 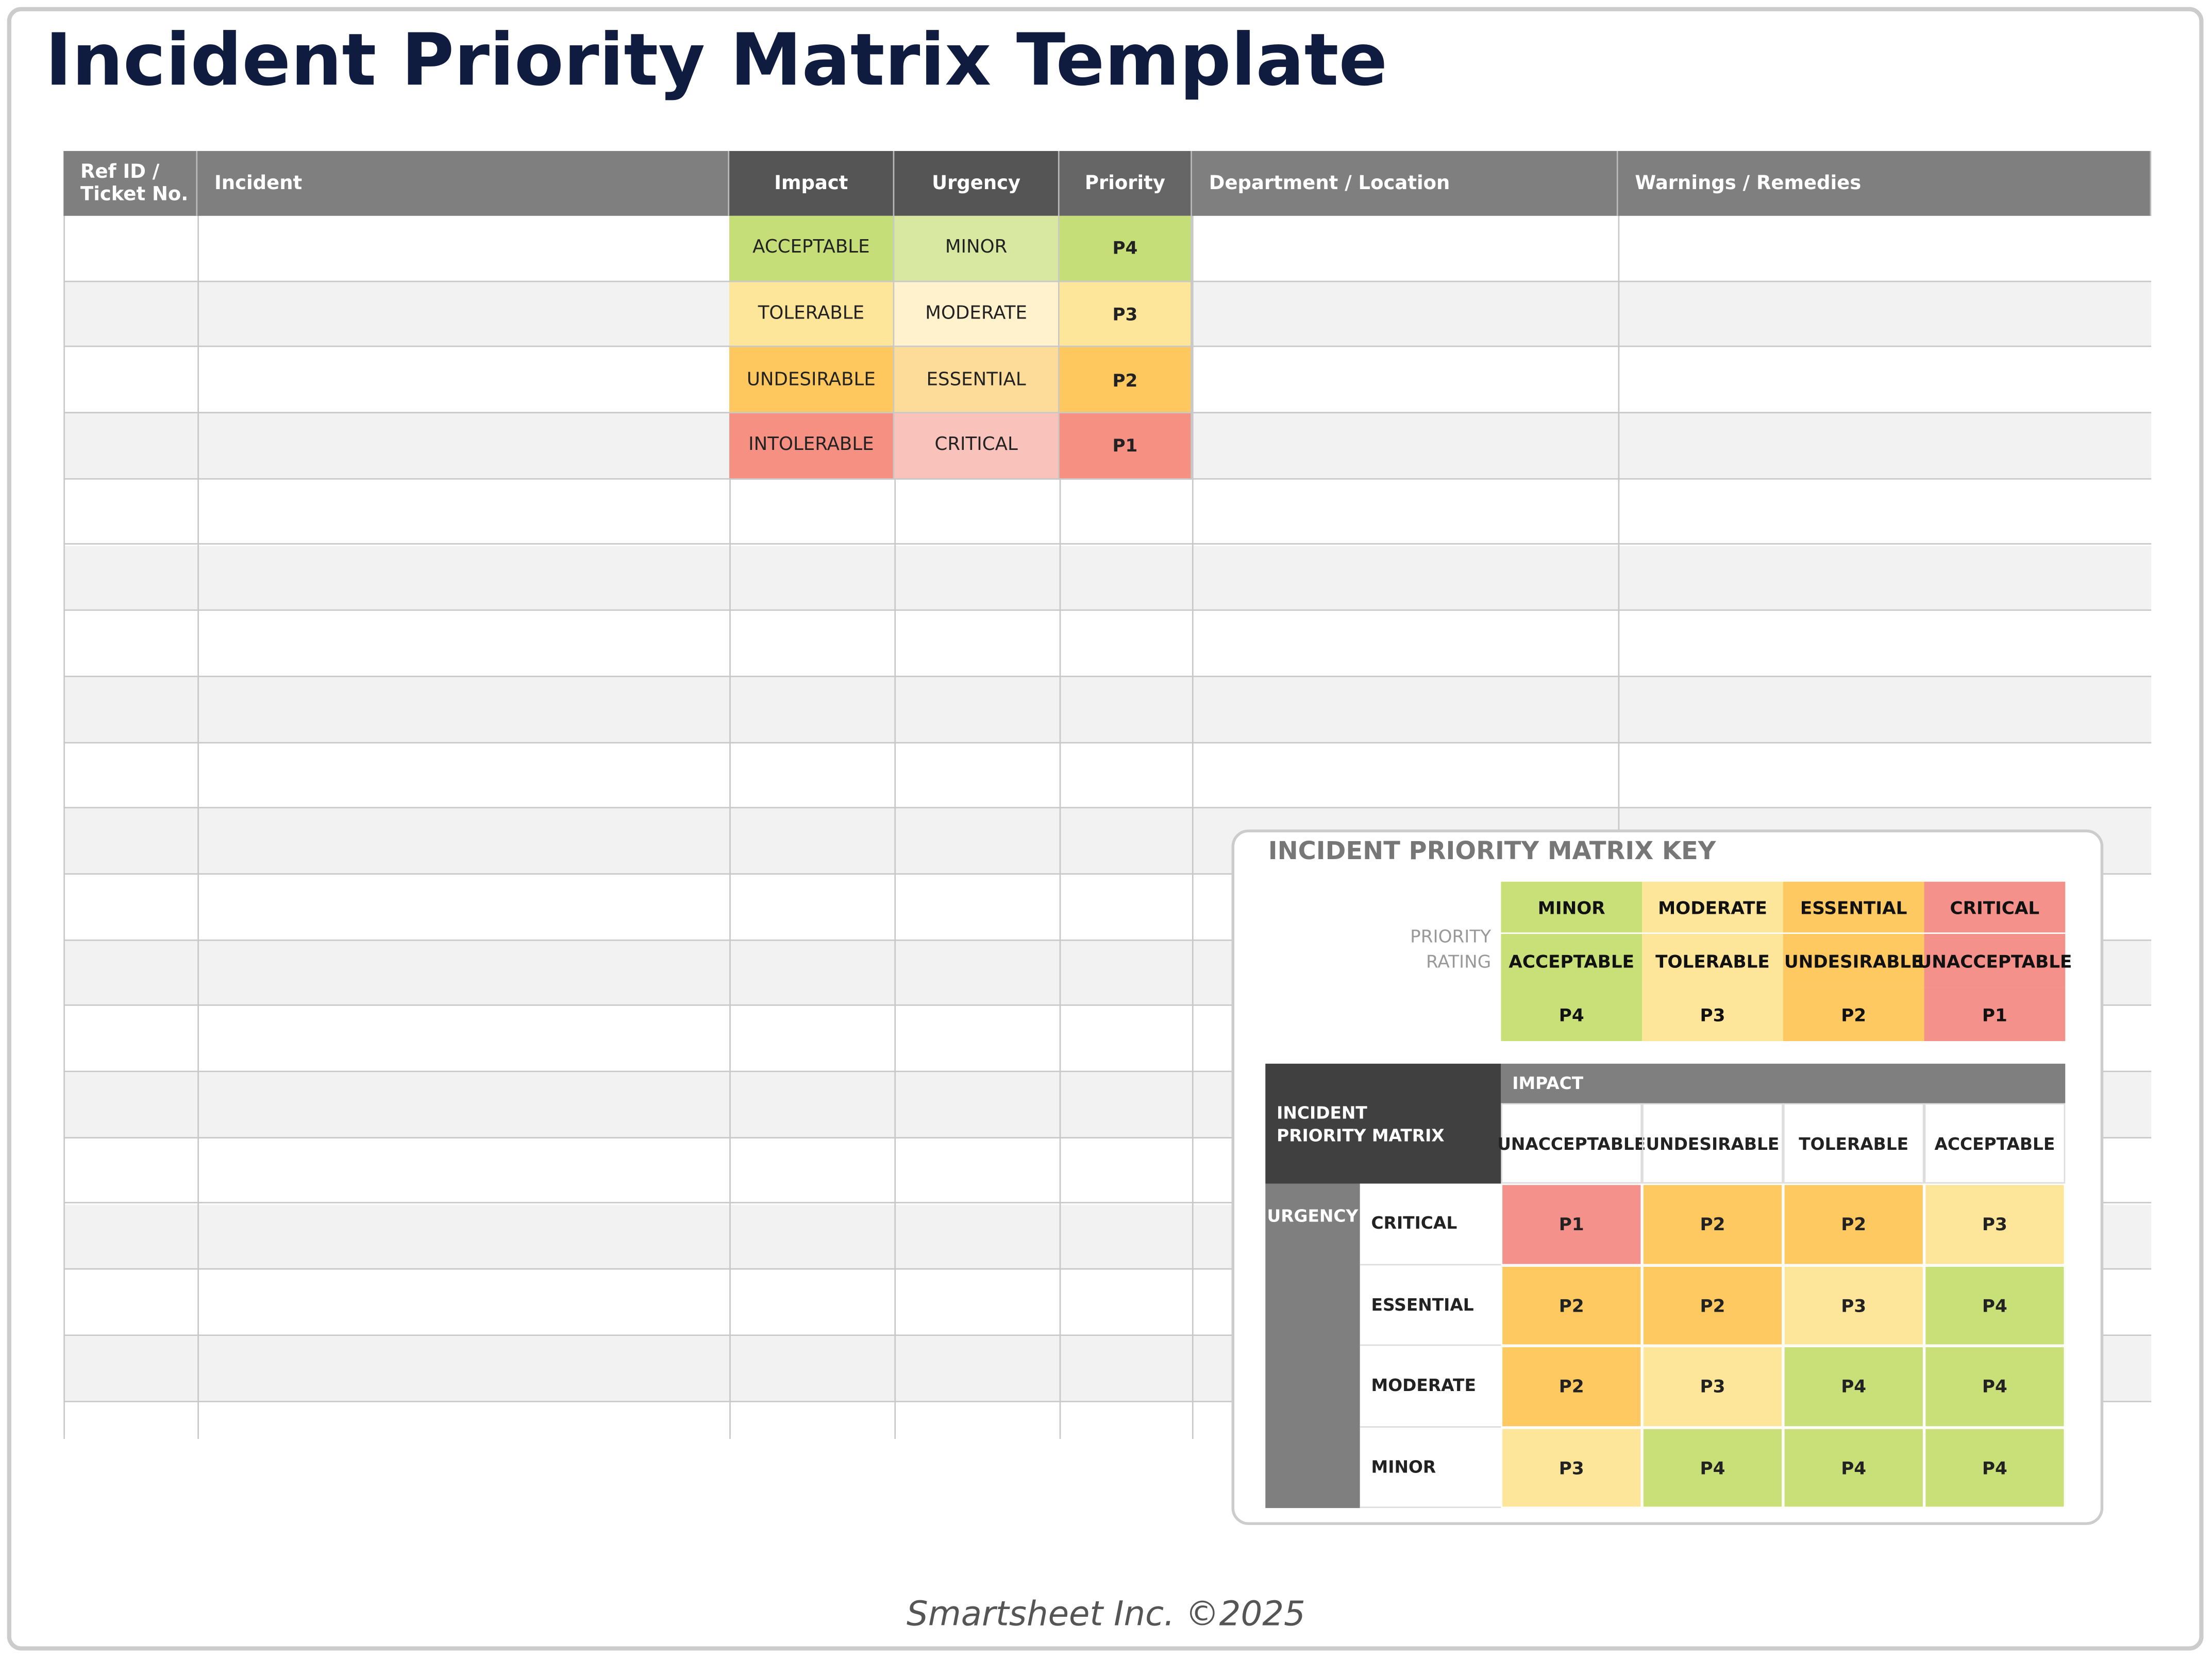 I want to click on rating-priority: P2, so click(x=1853, y=1015).